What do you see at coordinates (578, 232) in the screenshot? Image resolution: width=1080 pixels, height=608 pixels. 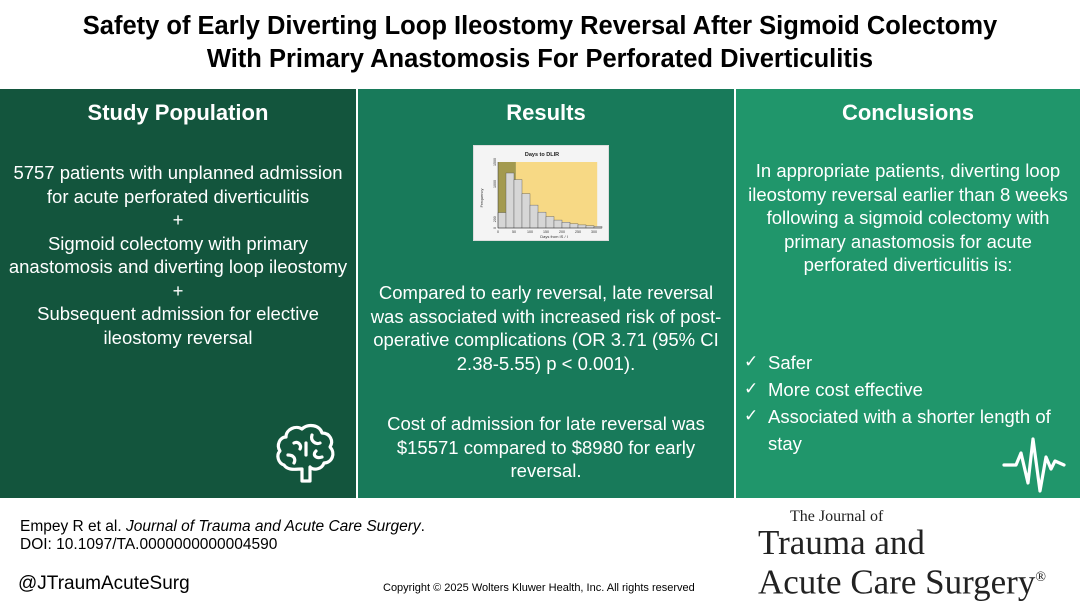 I see `x-tick-label: 250` at bounding box center [578, 232].